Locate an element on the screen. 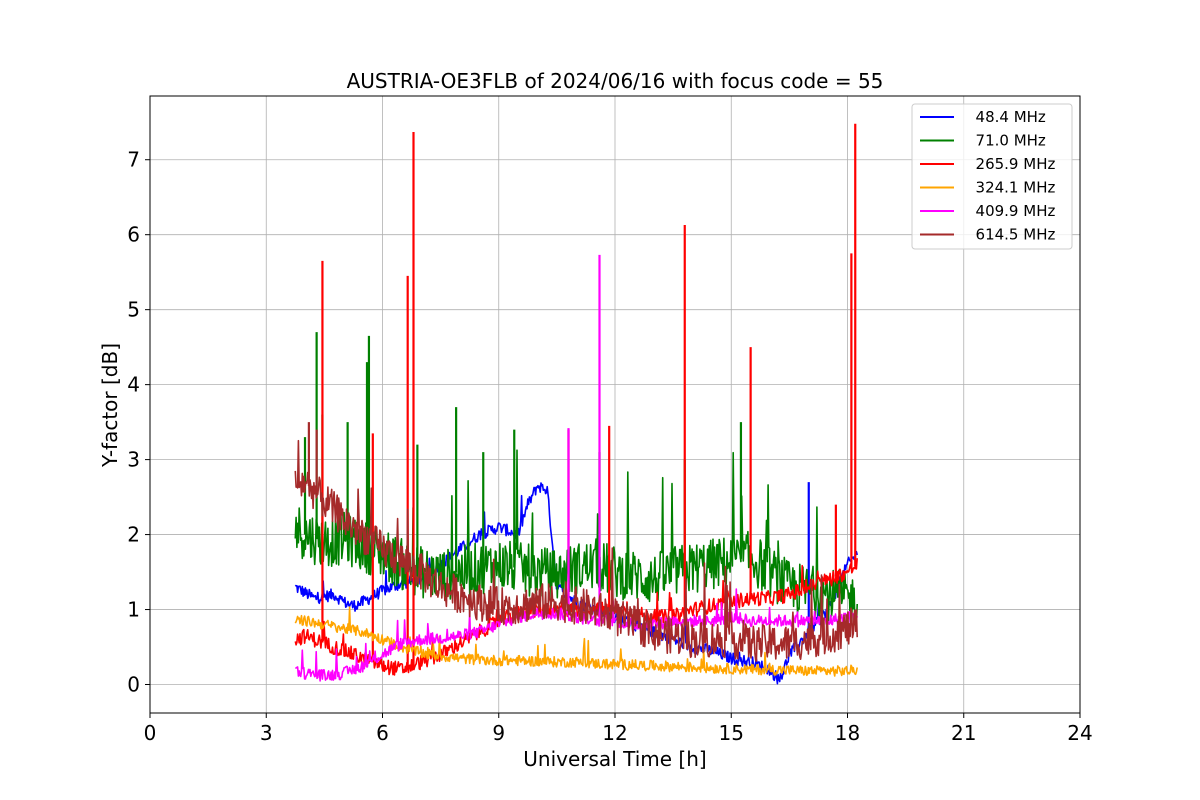  legend-entry-label: 324.1 MHz is located at coordinates (1010, 188).